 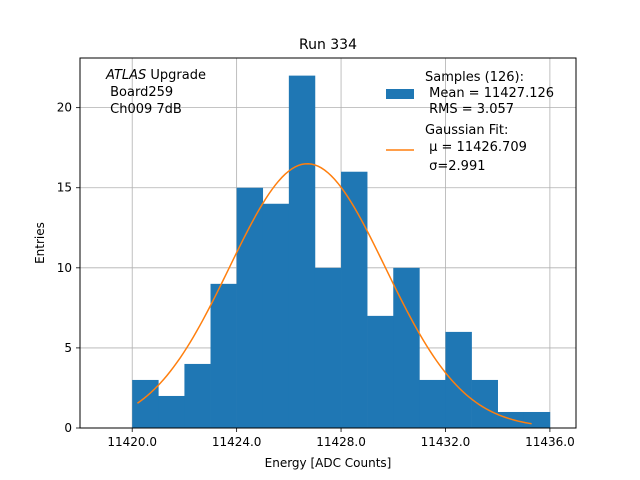 I want to click on annotation-box: ATLAS Upgrade Board259 Ch009 7dB, so click(x=155, y=92).